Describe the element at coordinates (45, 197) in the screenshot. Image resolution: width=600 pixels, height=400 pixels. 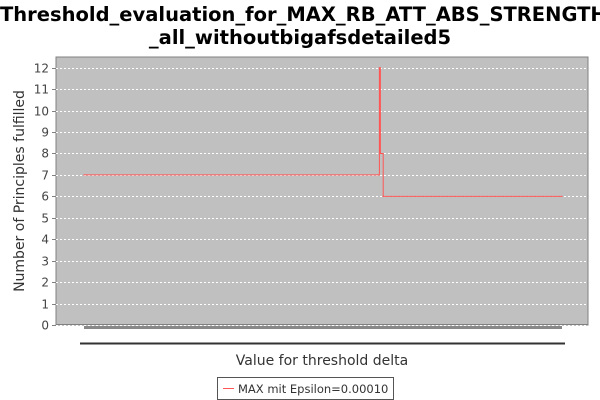
I see `y-tick-label-6: 6` at that location.